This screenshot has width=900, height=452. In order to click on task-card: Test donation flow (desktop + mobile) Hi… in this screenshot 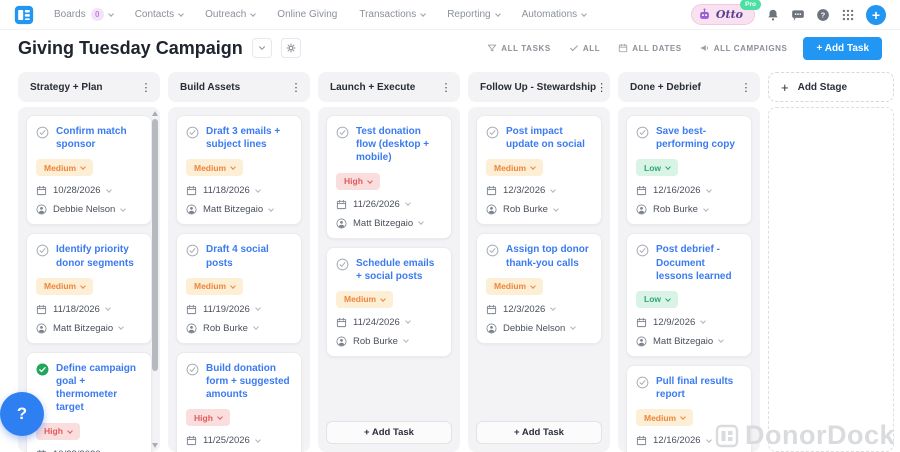, I will do `click(389, 177)`.